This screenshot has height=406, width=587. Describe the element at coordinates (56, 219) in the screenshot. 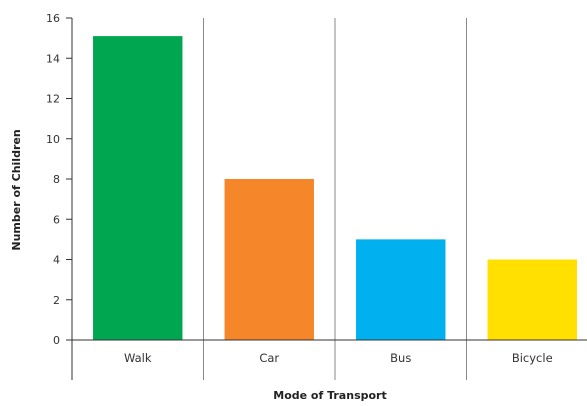

I see `y-tick-label: 6` at that location.